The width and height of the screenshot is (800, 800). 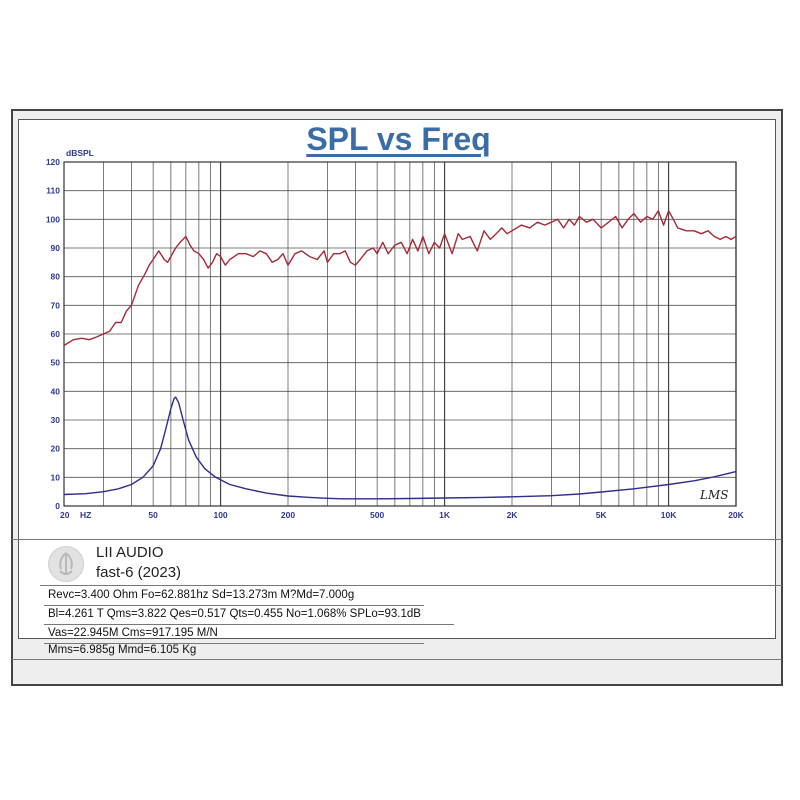 I want to click on x-tick-label: HZ, so click(x=85, y=515).